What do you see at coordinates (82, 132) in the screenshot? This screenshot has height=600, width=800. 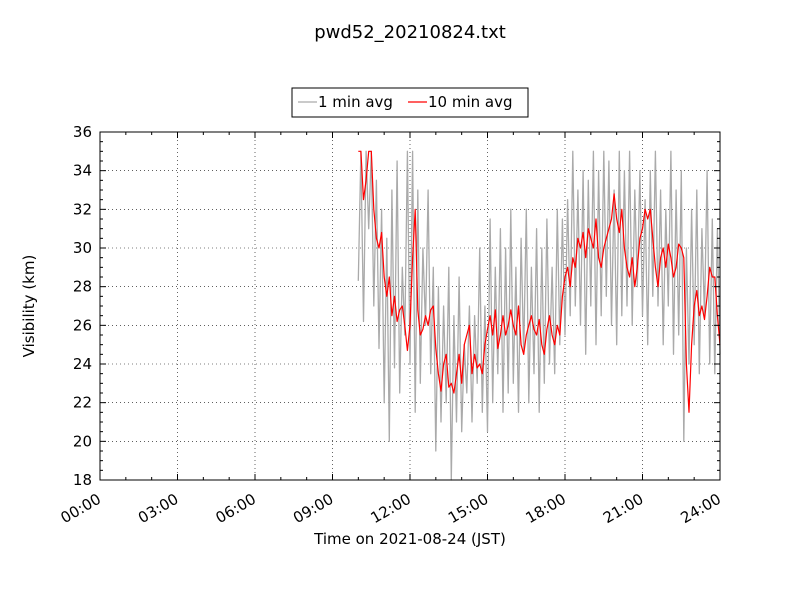 I see `y-tick-label: 36` at bounding box center [82, 132].